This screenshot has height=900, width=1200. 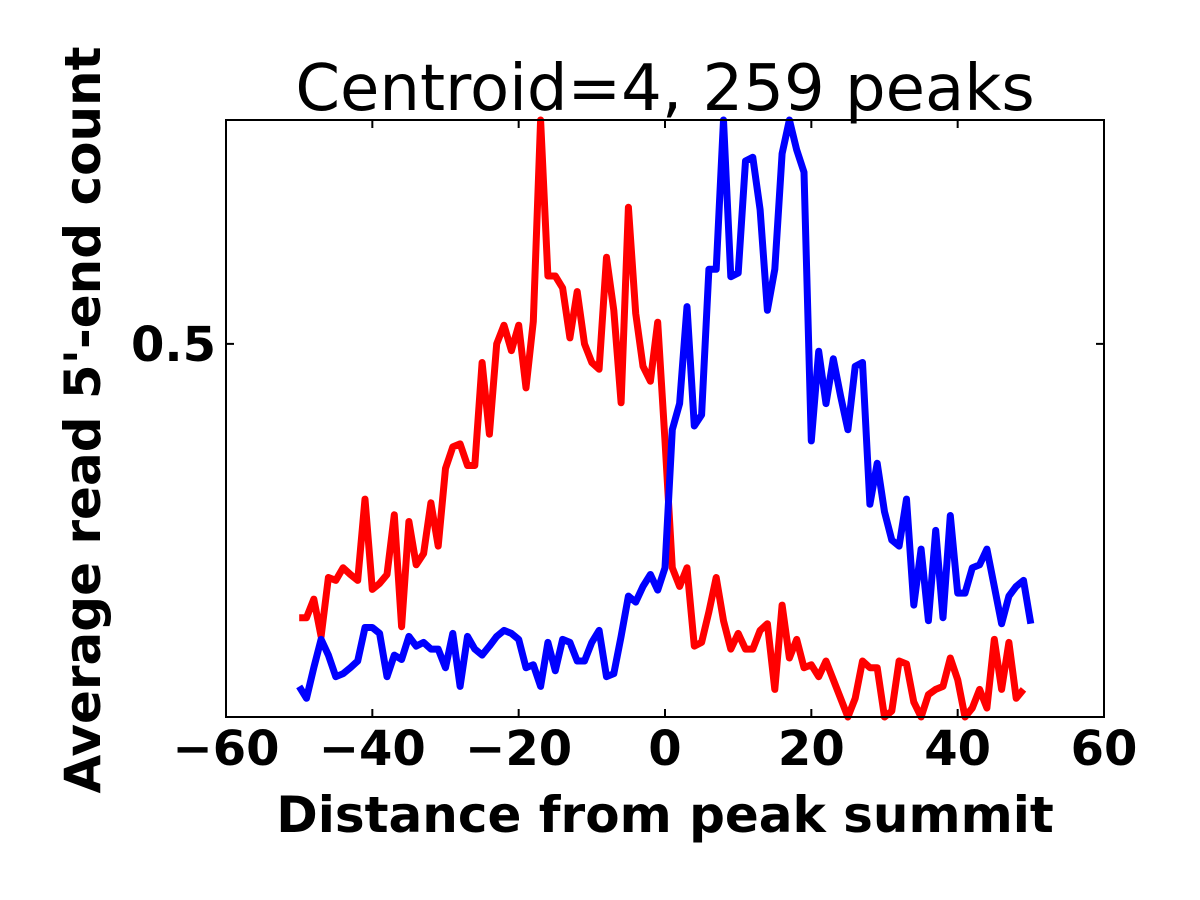 What do you see at coordinates (665, 815) in the screenshot?
I see `x-axis-label: Distance from peak summit` at bounding box center [665, 815].